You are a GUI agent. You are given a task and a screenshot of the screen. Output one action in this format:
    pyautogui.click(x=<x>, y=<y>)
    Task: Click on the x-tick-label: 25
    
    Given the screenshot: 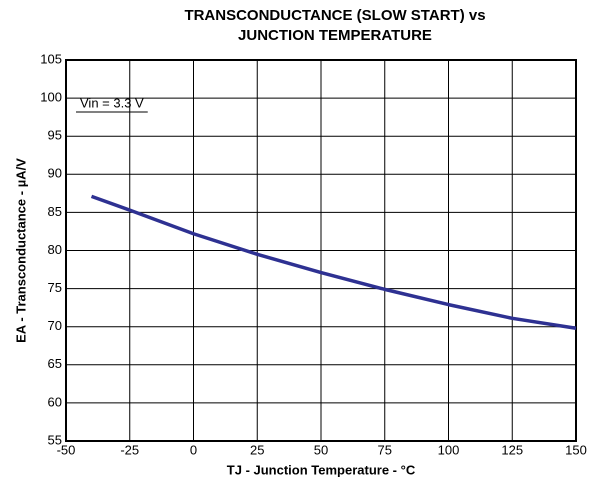 What is the action you would take?
    pyautogui.click(x=257, y=449)
    